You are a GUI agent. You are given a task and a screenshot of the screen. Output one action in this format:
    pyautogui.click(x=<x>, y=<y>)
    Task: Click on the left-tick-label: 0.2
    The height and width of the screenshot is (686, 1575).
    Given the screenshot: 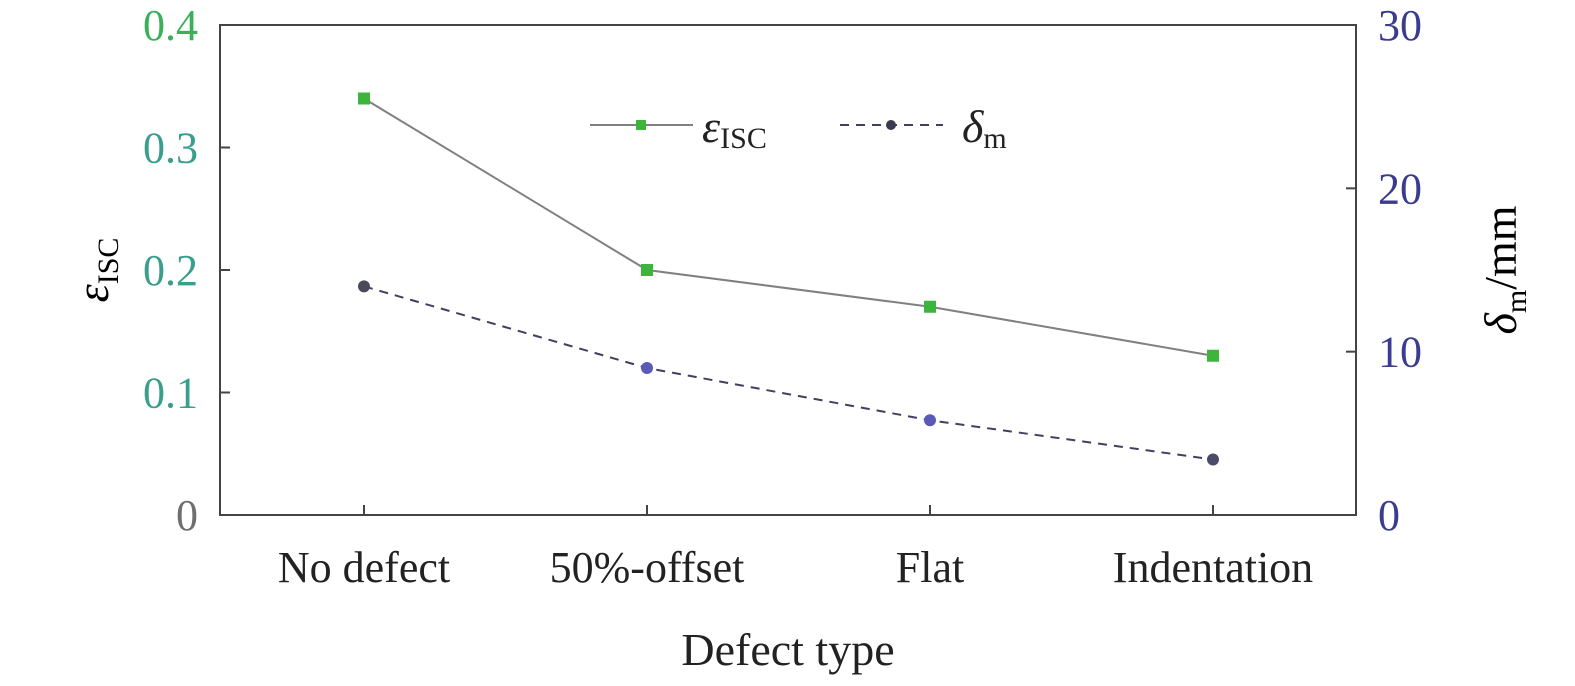 What is the action you would take?
    pyautogui.click(x=170, y=270)
    